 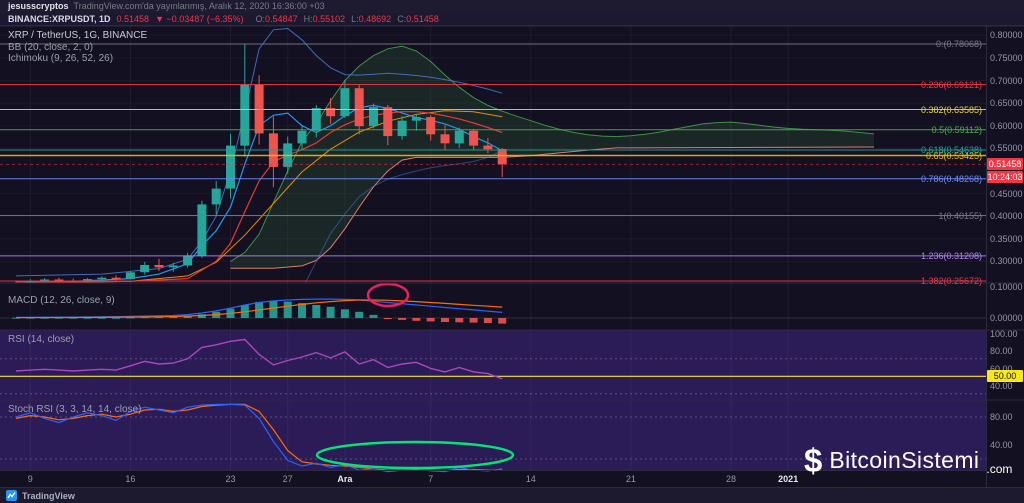 What do you see at coordinates (1006, 103) in the screenshot?
I see `price-axis-label: 0.65000` at bounding box center [1006, 103].